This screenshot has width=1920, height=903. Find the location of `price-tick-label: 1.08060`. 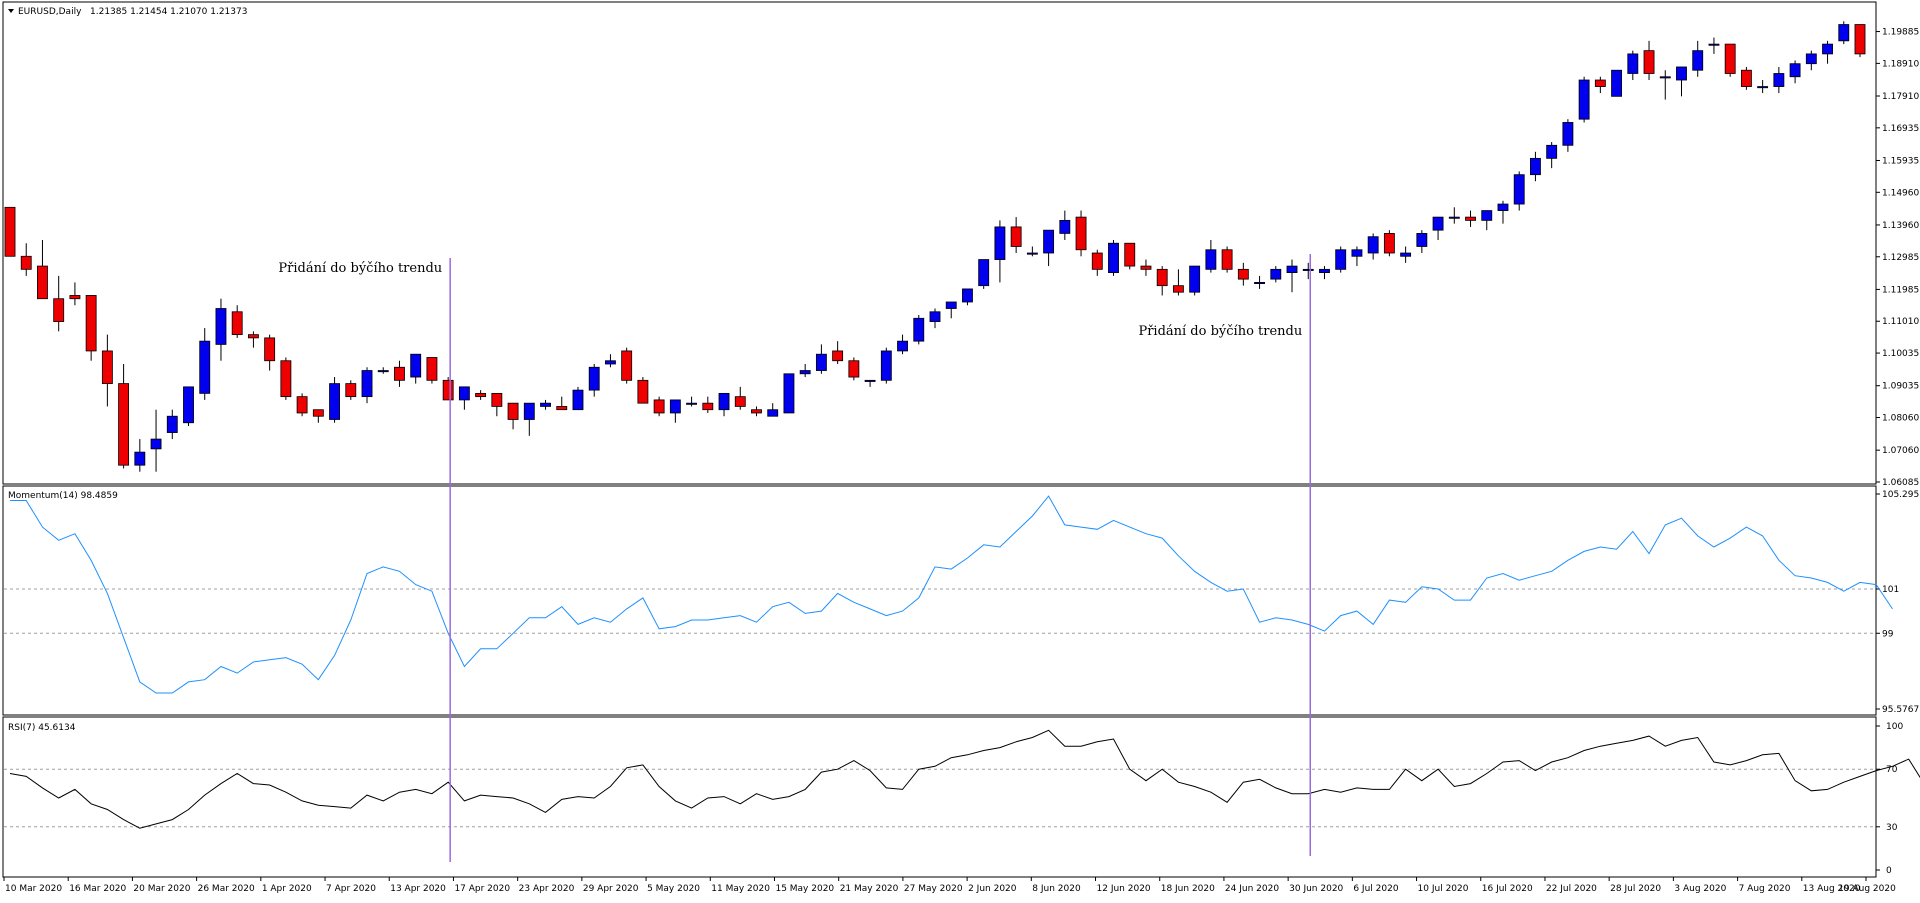

price-tick-label: 1.08060 is located at coordinates (1900, 419).